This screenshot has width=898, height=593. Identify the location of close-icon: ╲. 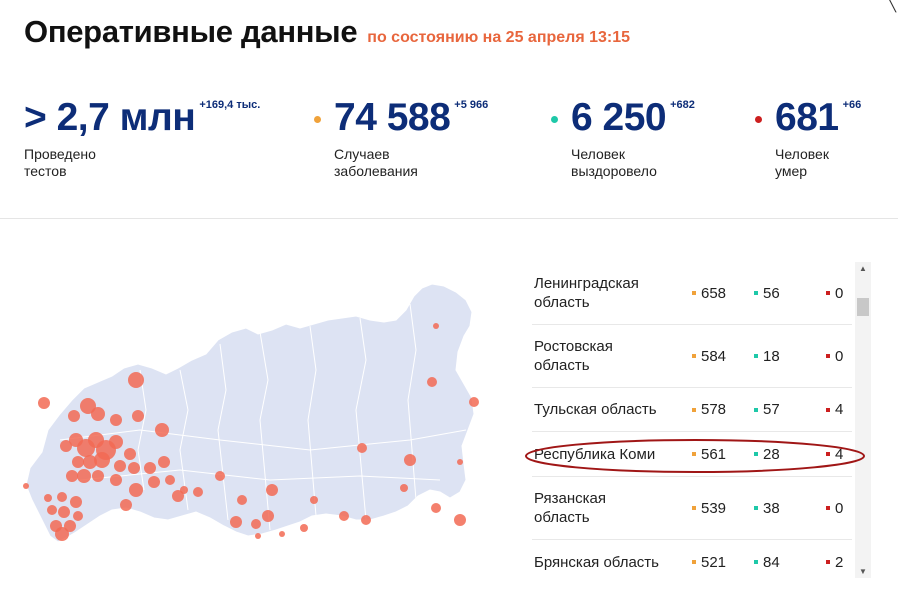
(891, 6).